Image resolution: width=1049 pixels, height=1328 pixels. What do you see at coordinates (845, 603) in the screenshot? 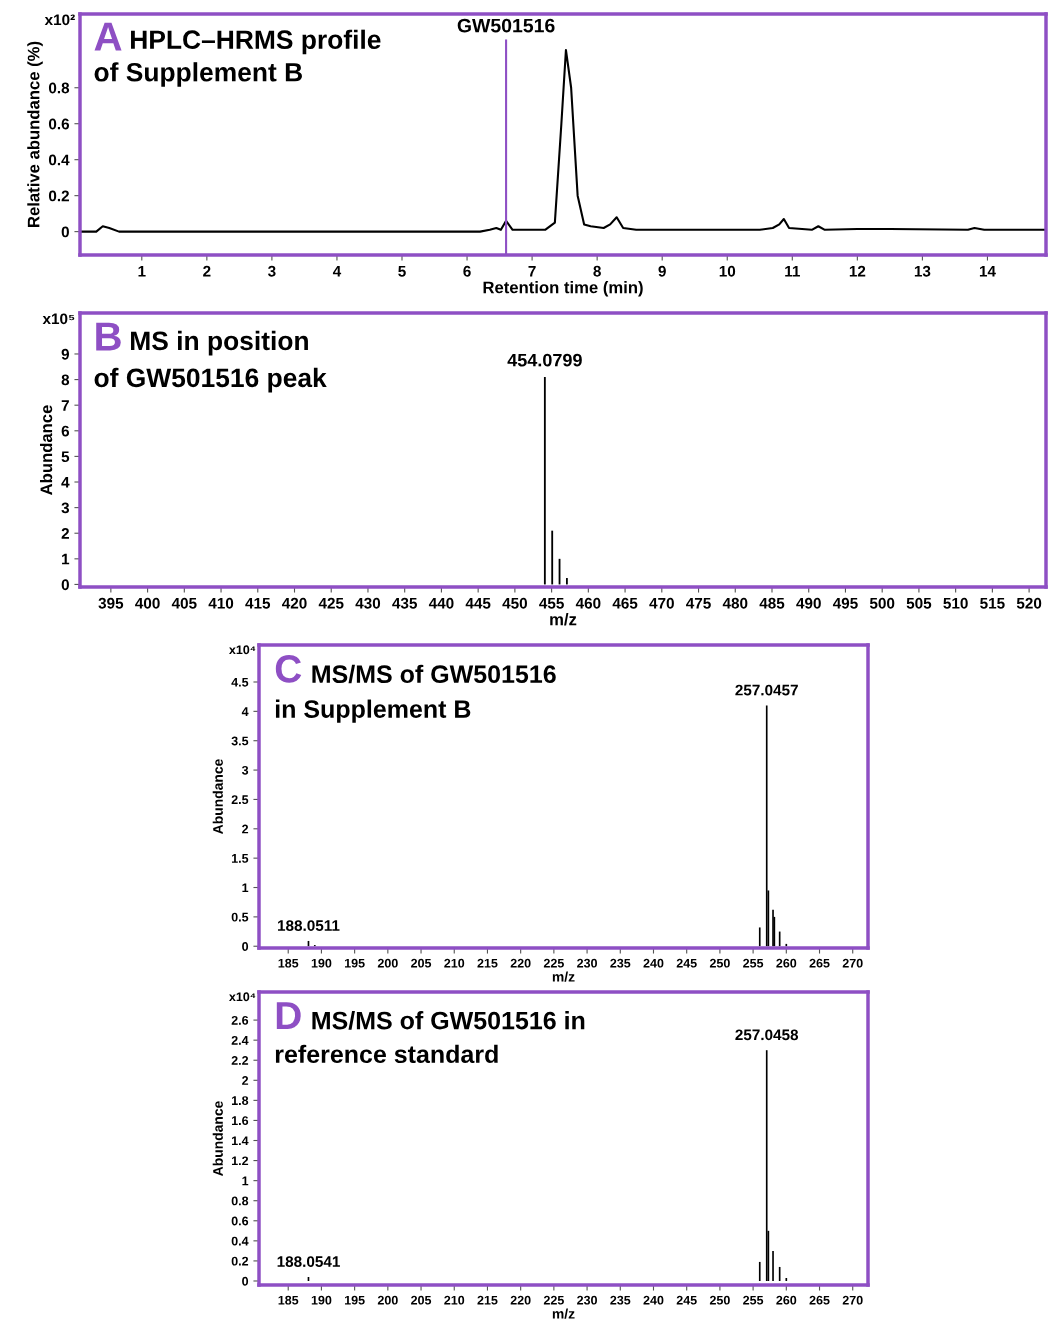
I see `x-tick-label: 495` at bounding box center [845, 603].